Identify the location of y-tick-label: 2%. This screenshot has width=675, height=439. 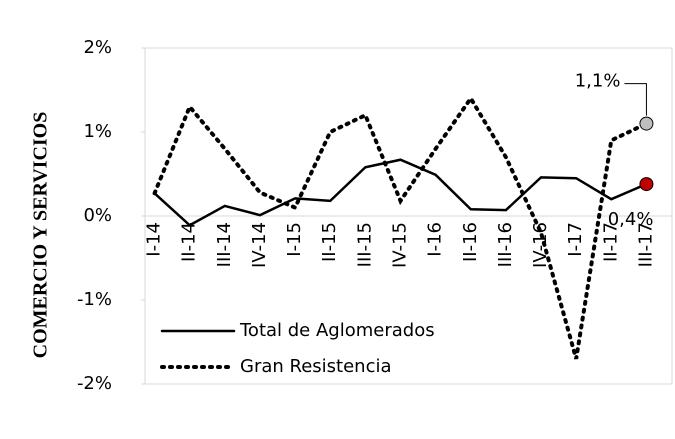
(97, 47).